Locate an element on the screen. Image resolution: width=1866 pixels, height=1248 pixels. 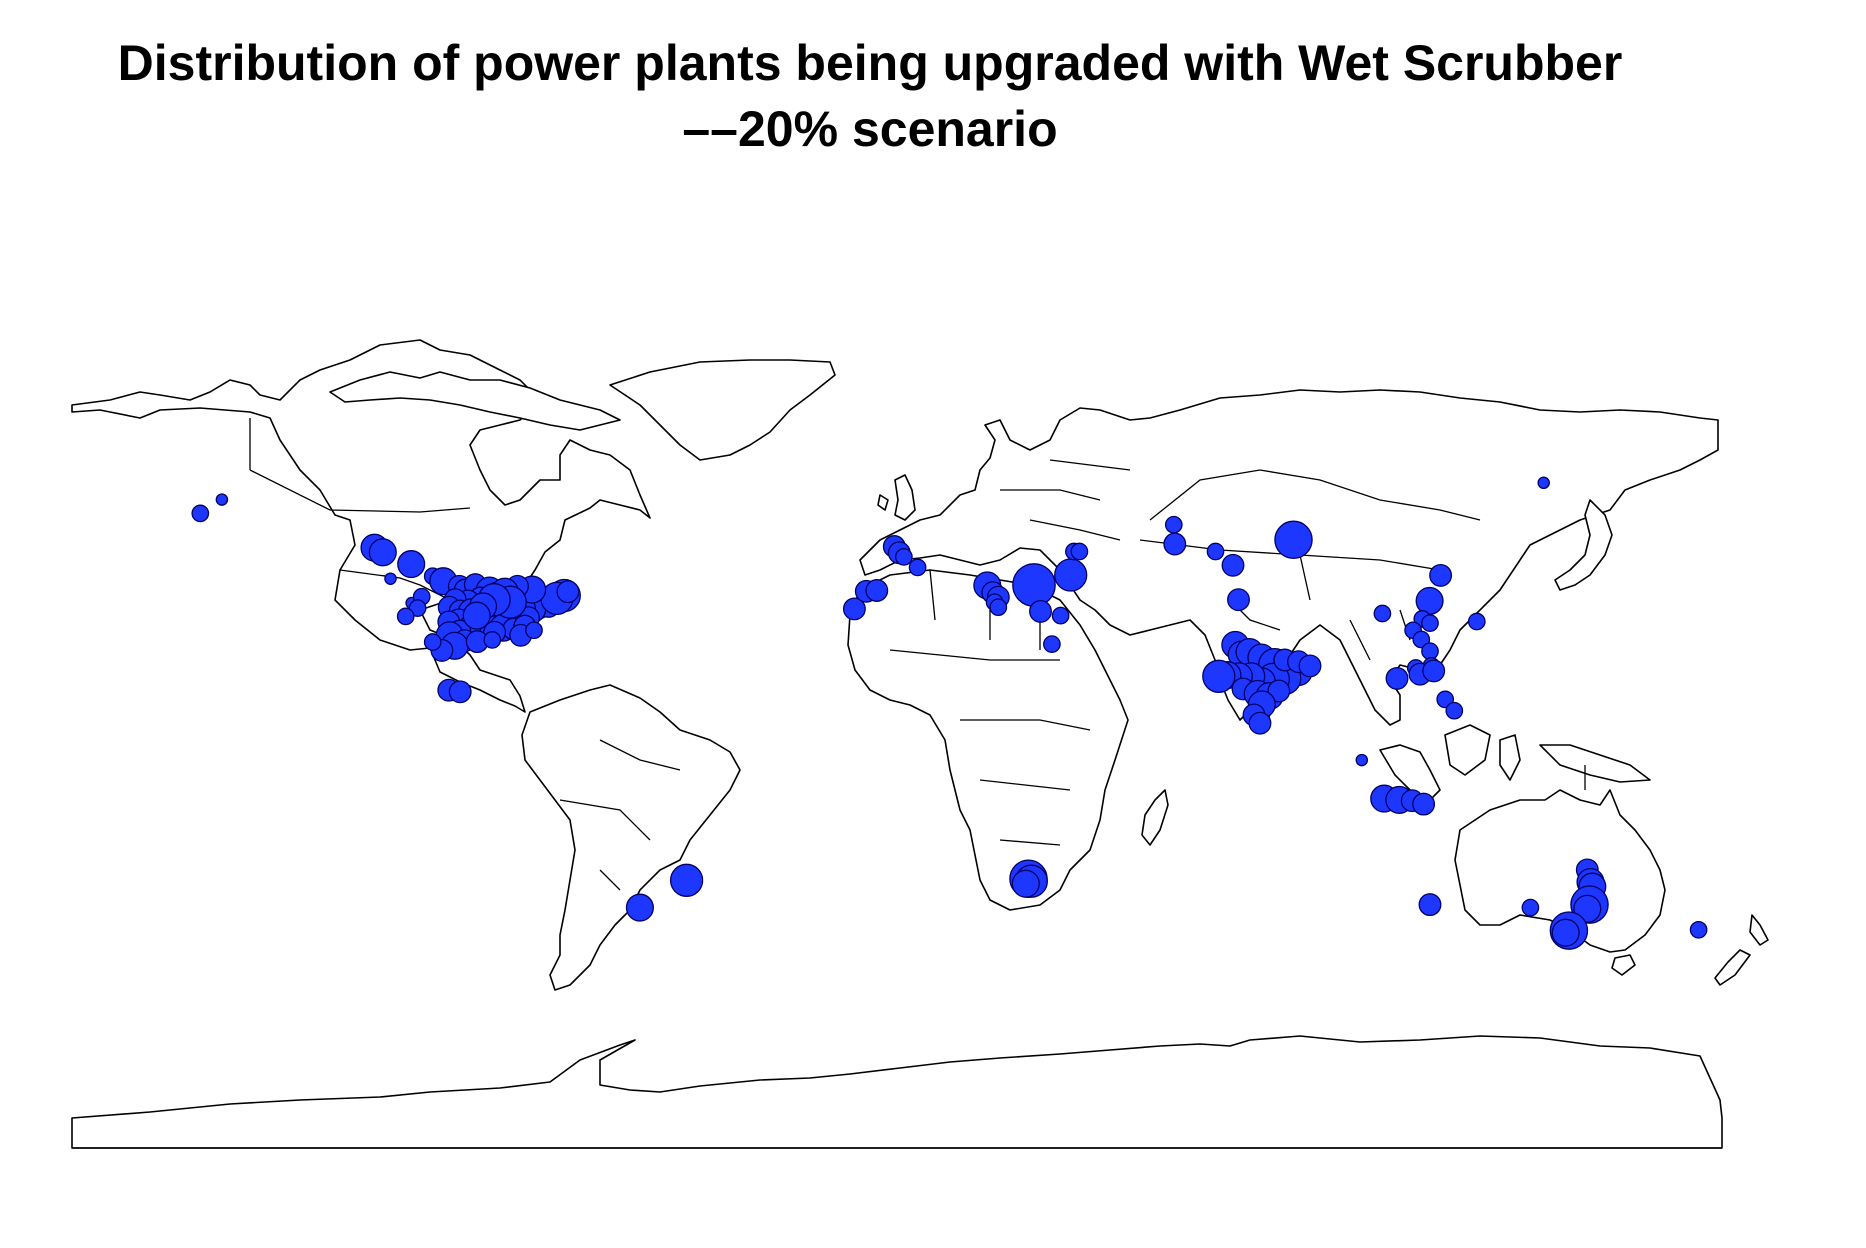
landmass-new-zealand is located at coordinates (1741, 950).